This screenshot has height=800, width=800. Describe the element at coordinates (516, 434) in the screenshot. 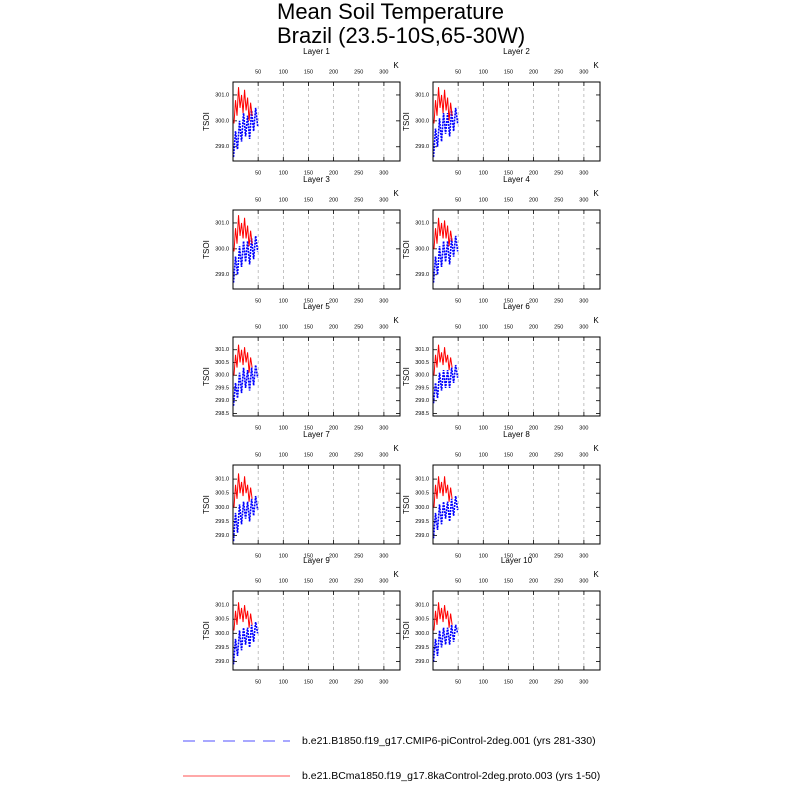

I see `panel-title: Layer 8` at that location.